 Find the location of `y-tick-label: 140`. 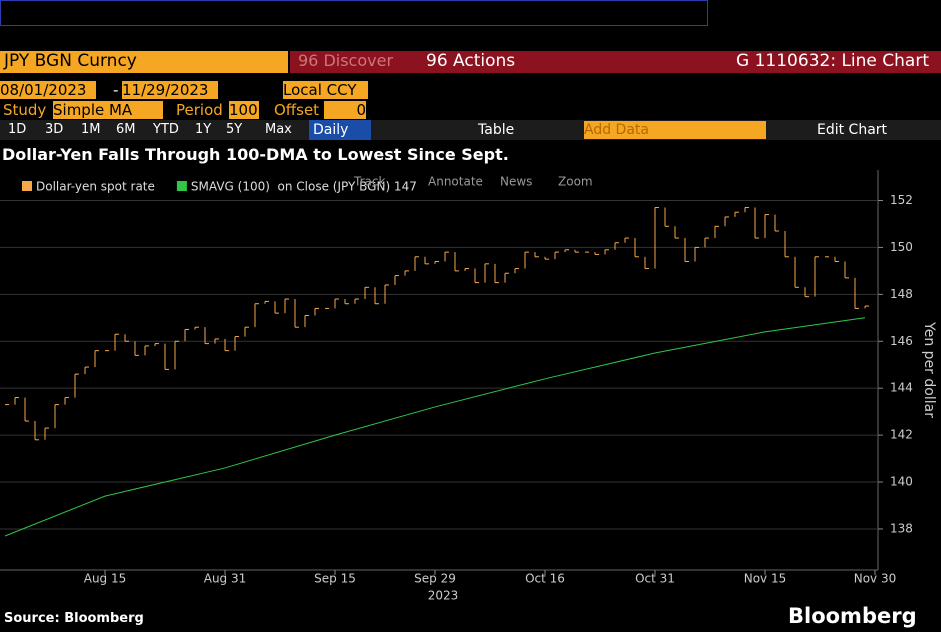

y-tick-label: 140 is located at coordinates (901, 482).